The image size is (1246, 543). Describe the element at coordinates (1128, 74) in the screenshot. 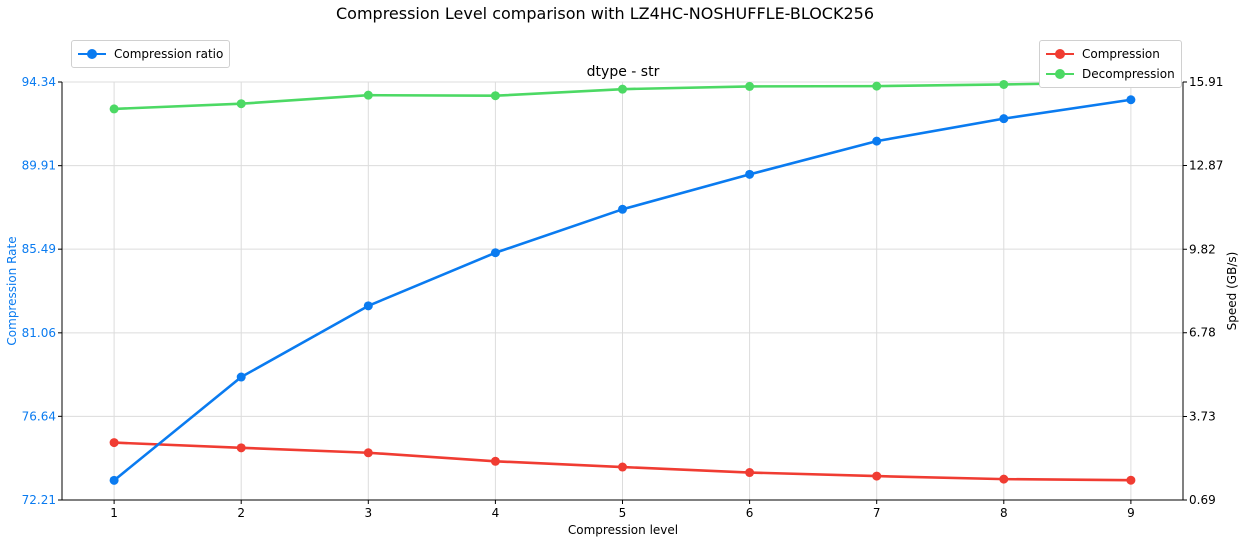

I see `legend-label: Decompression` at that location.